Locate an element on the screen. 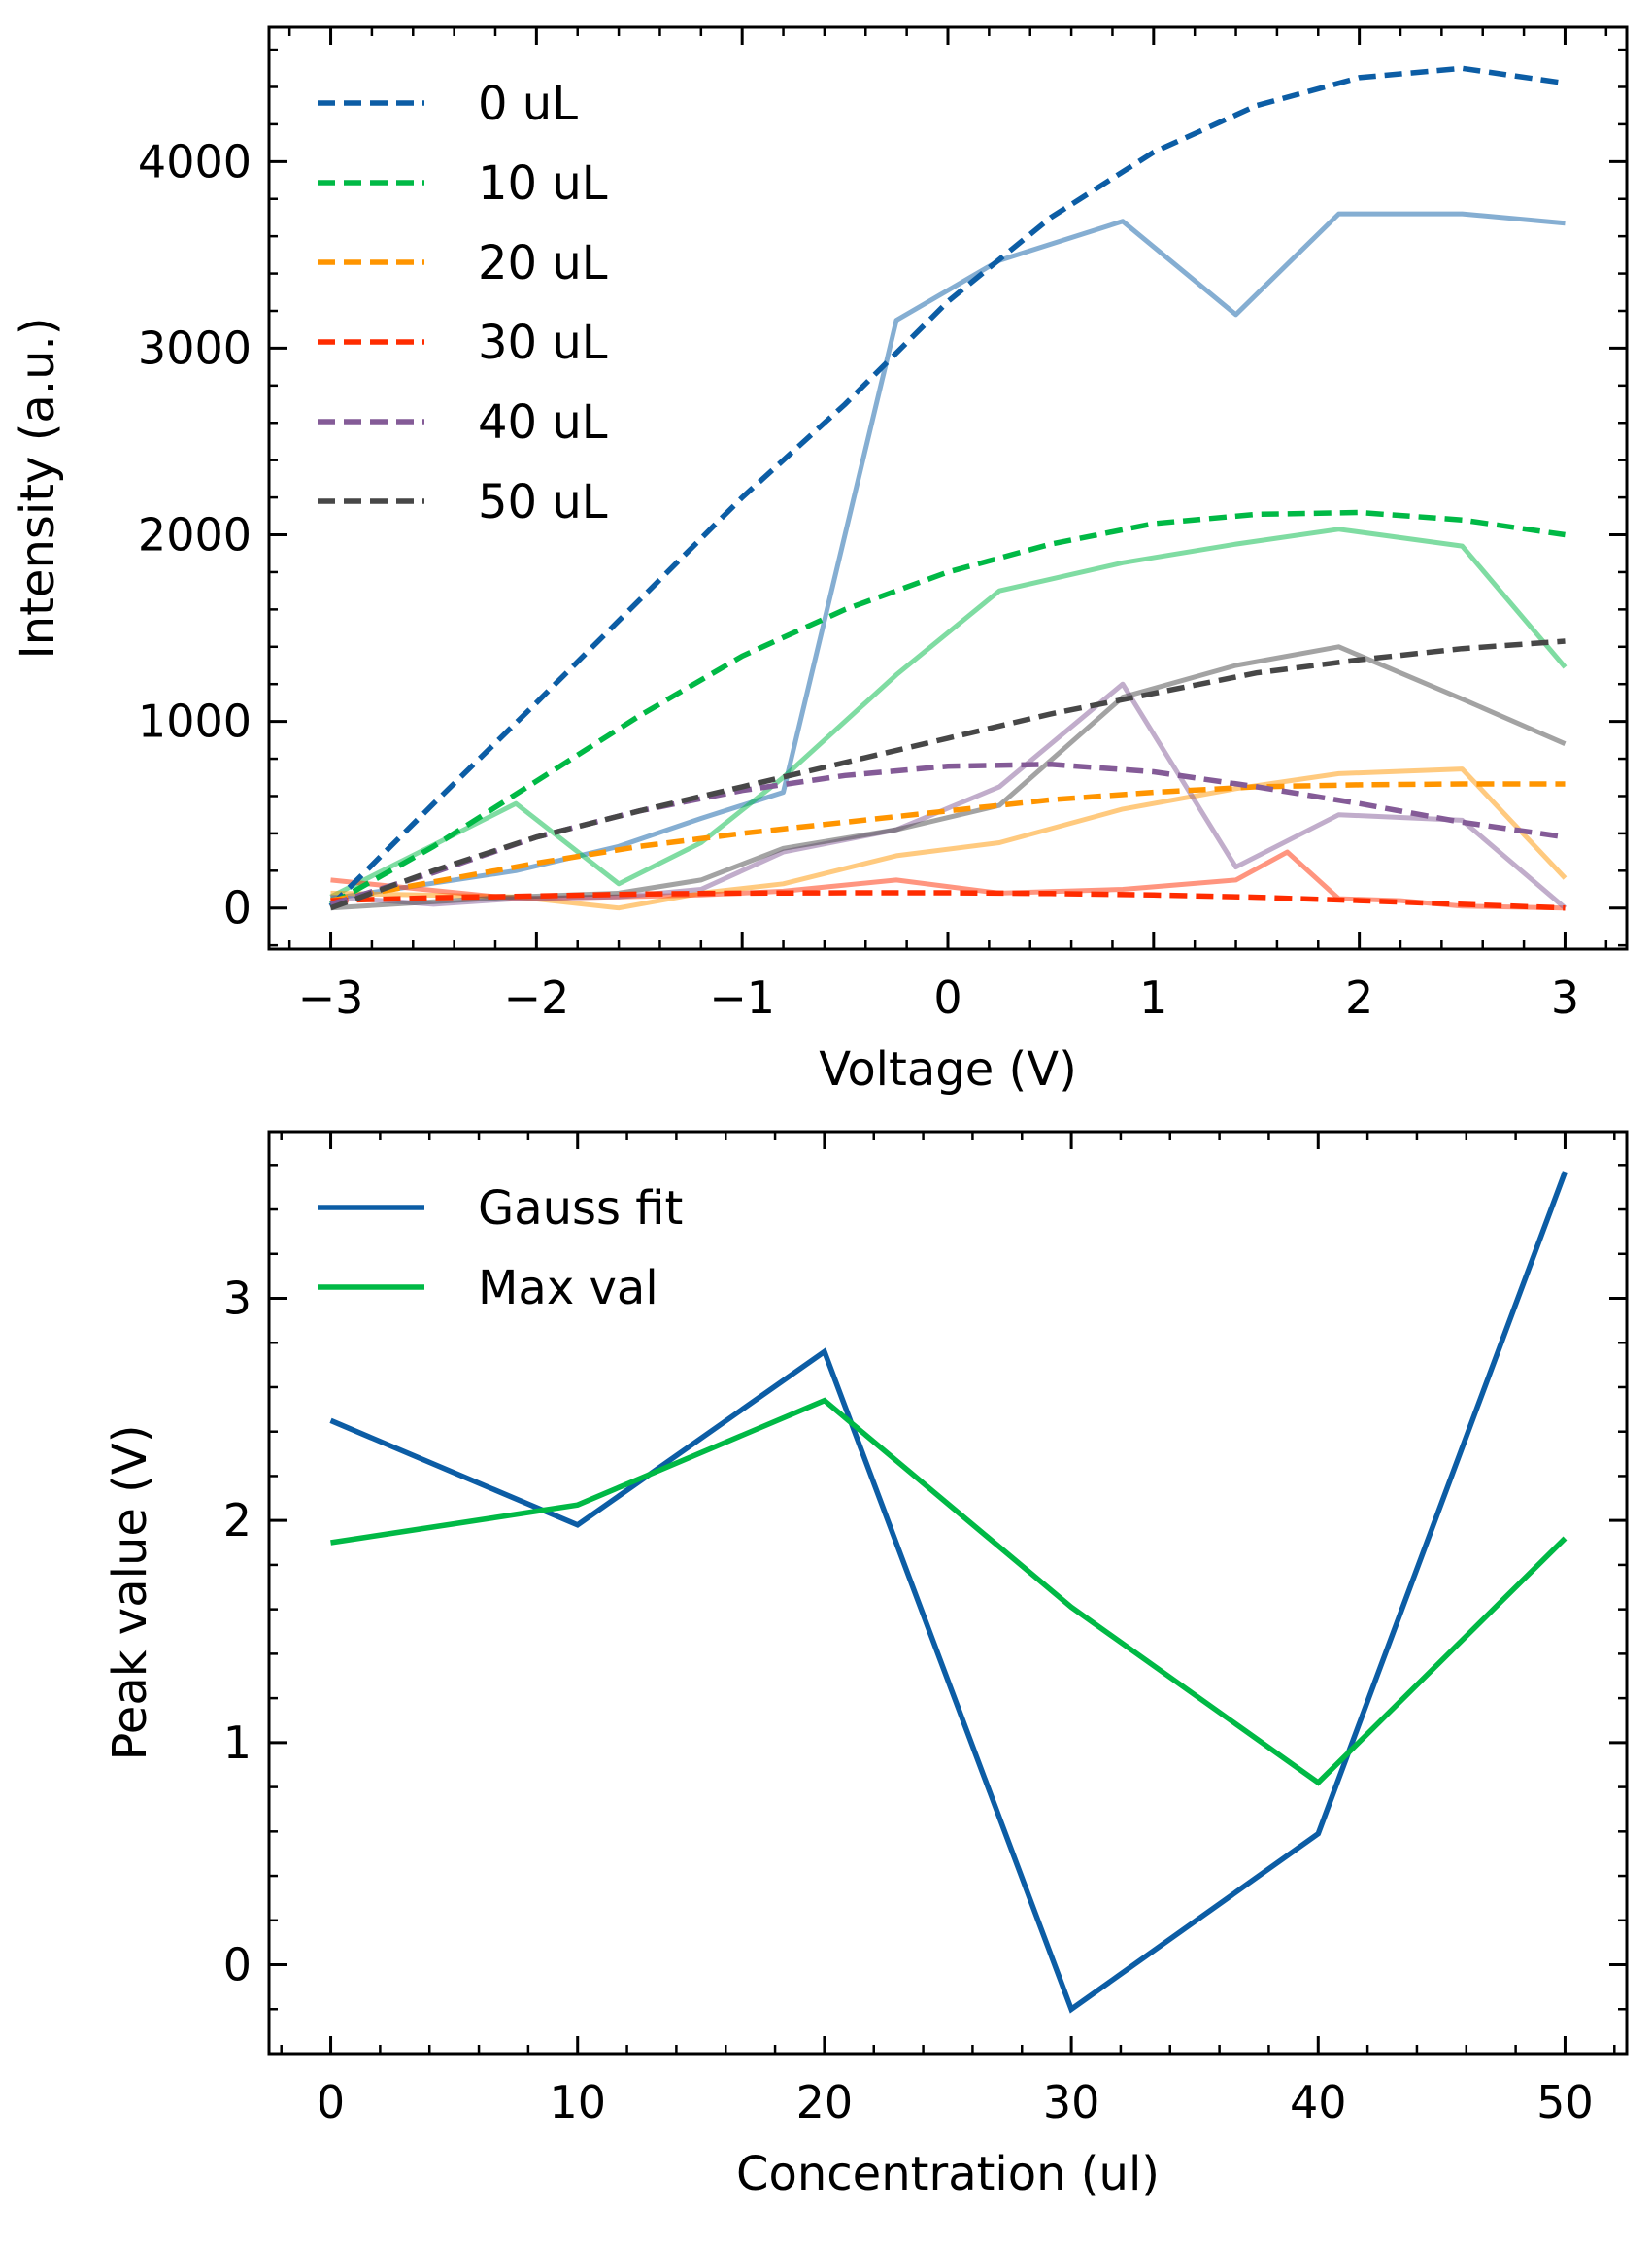 Image resolution: width=1652 pixels, height=2244 pixels. legend-label: 10 uL is located at coordinates (543, 183).